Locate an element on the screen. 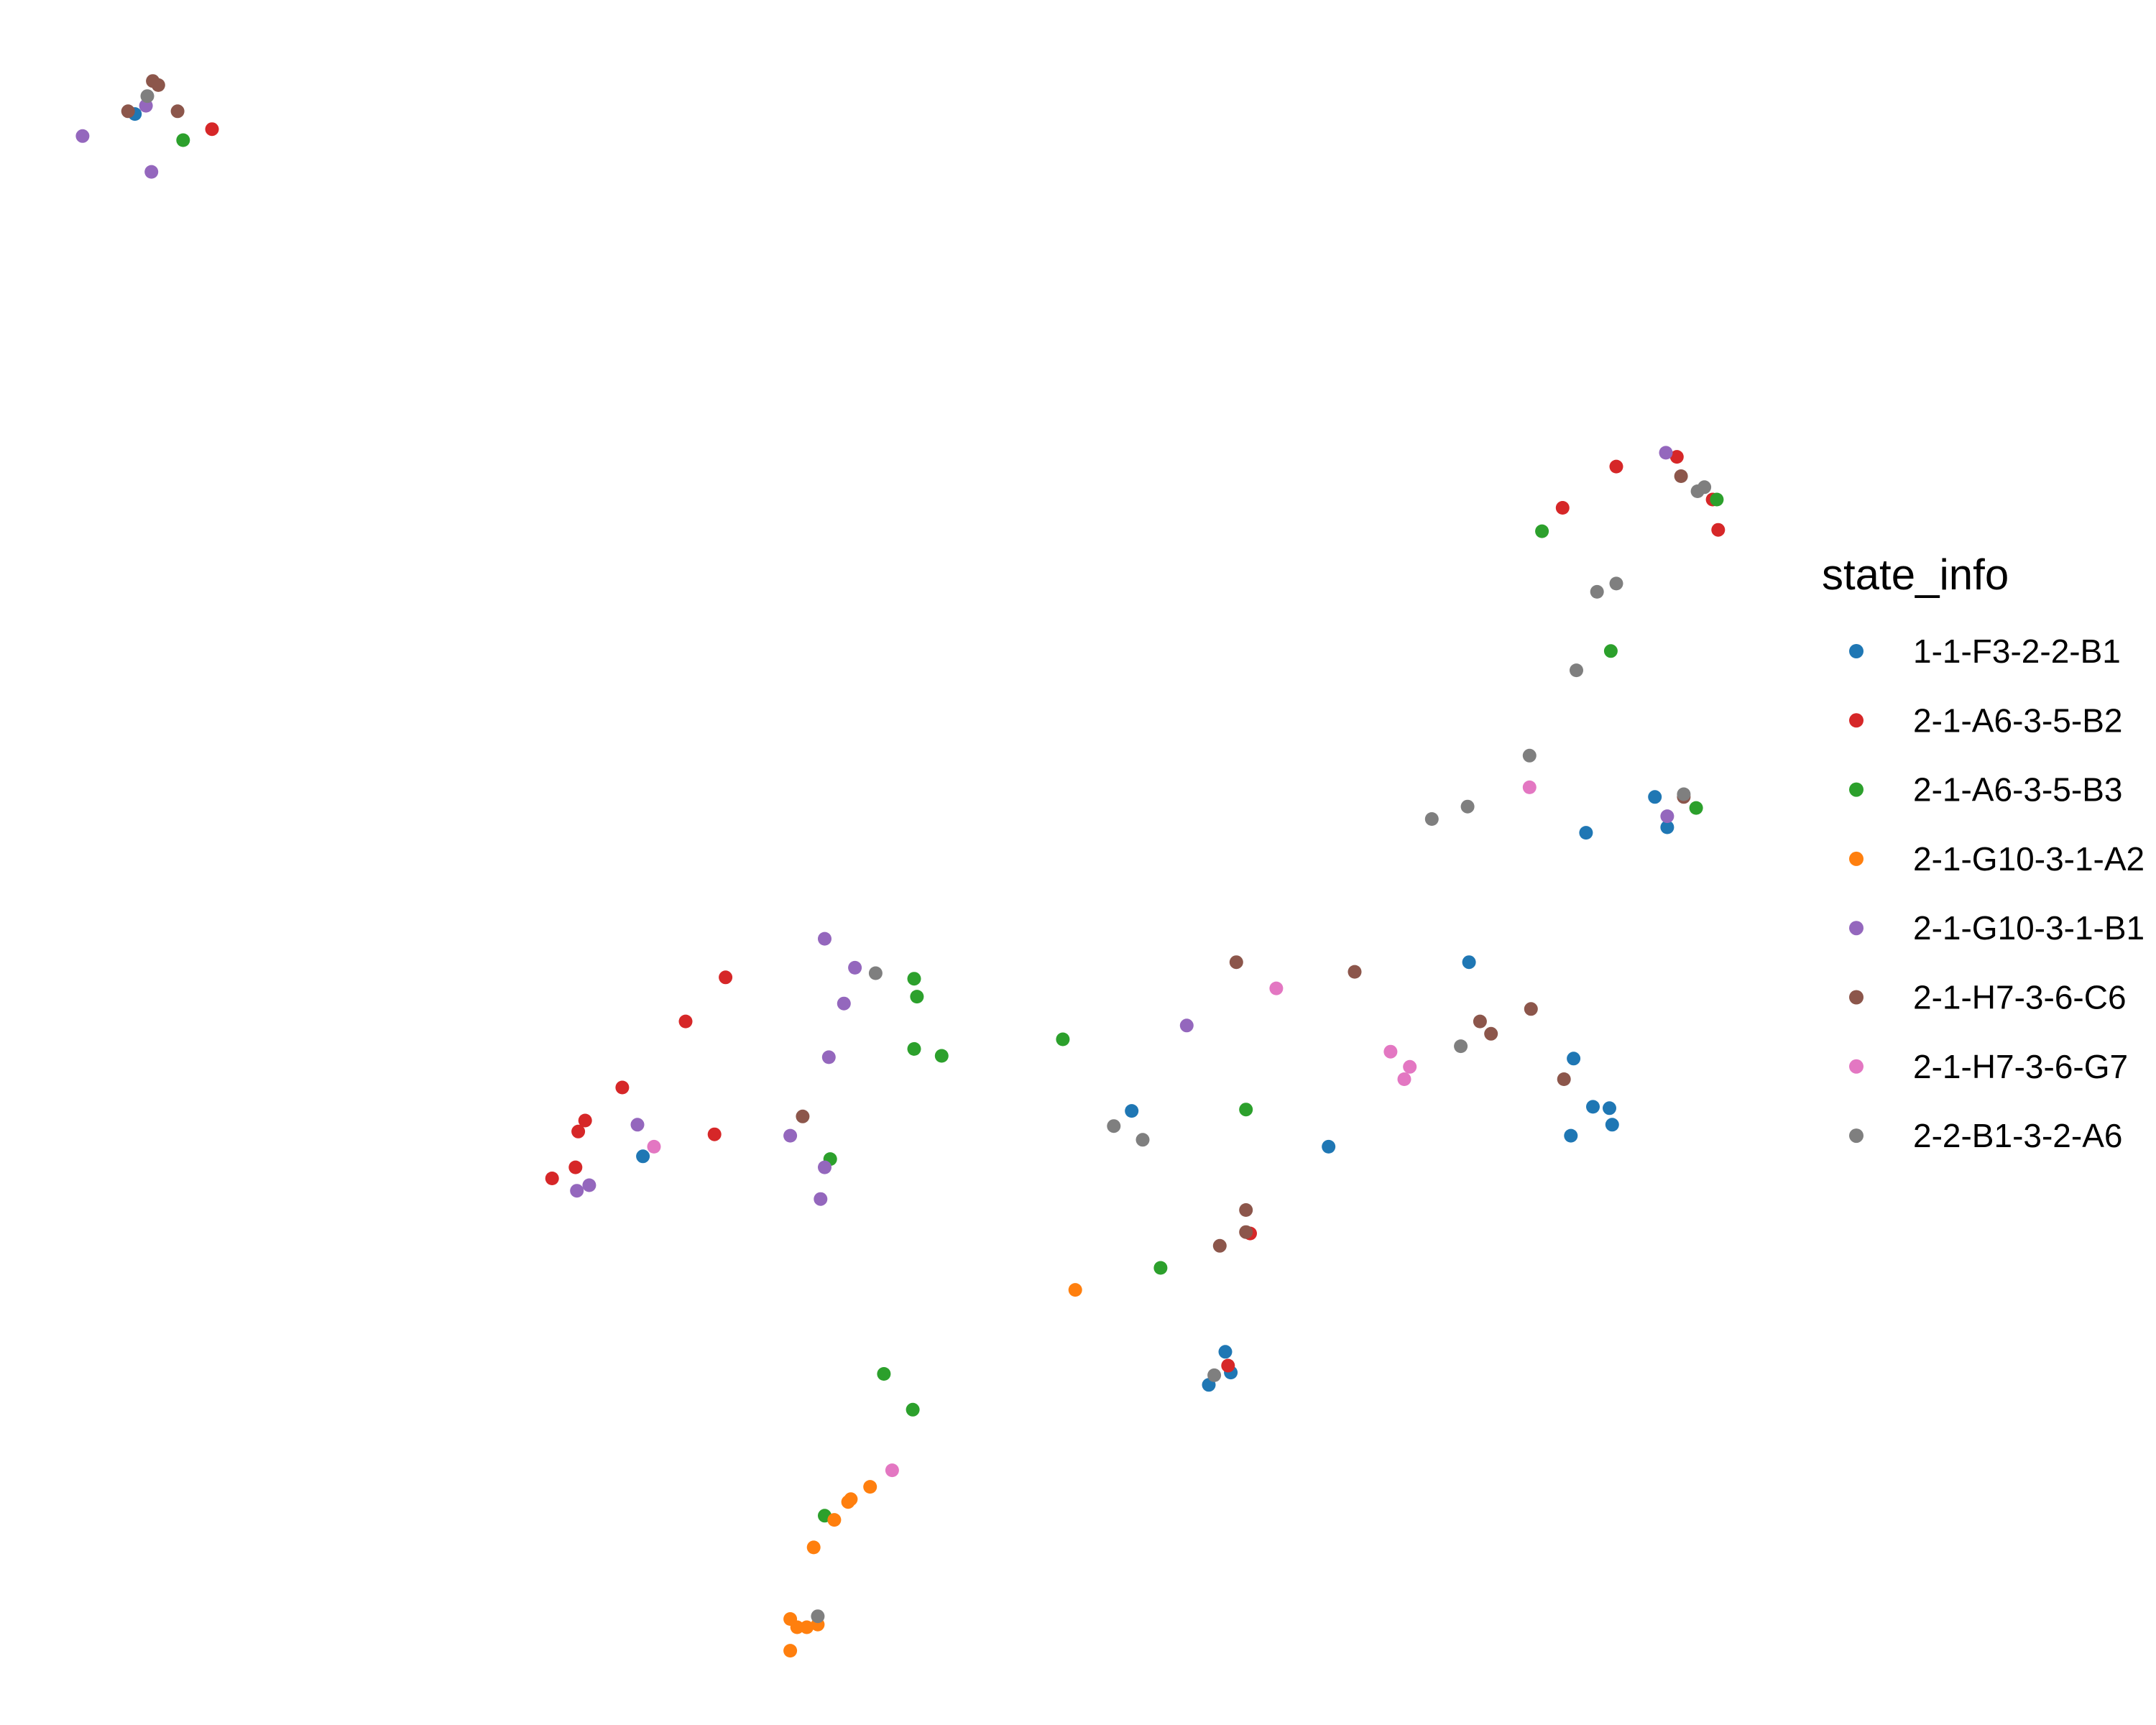 This screenshot has height=1725, width=2156. legend-label: 2-1-H7-3-6-G7 is located at coordinates (2020, 1066).